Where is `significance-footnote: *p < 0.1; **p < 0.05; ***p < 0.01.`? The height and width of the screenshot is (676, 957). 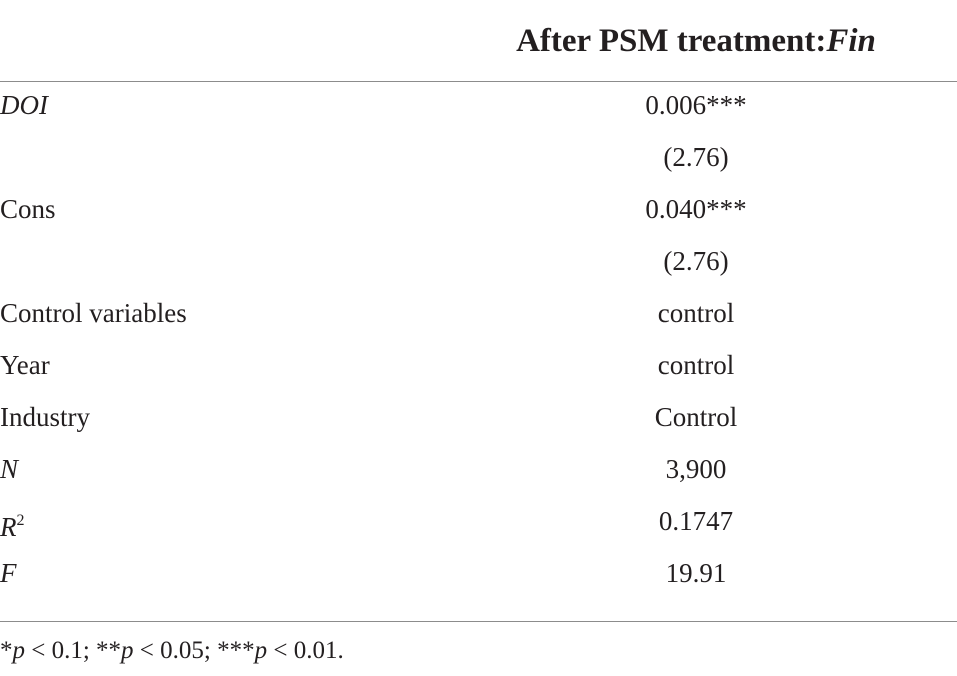
significance-footnote: *p < 0.1; **p < 0.05; ***p < 0.01. is located at coordinates (172, 651).